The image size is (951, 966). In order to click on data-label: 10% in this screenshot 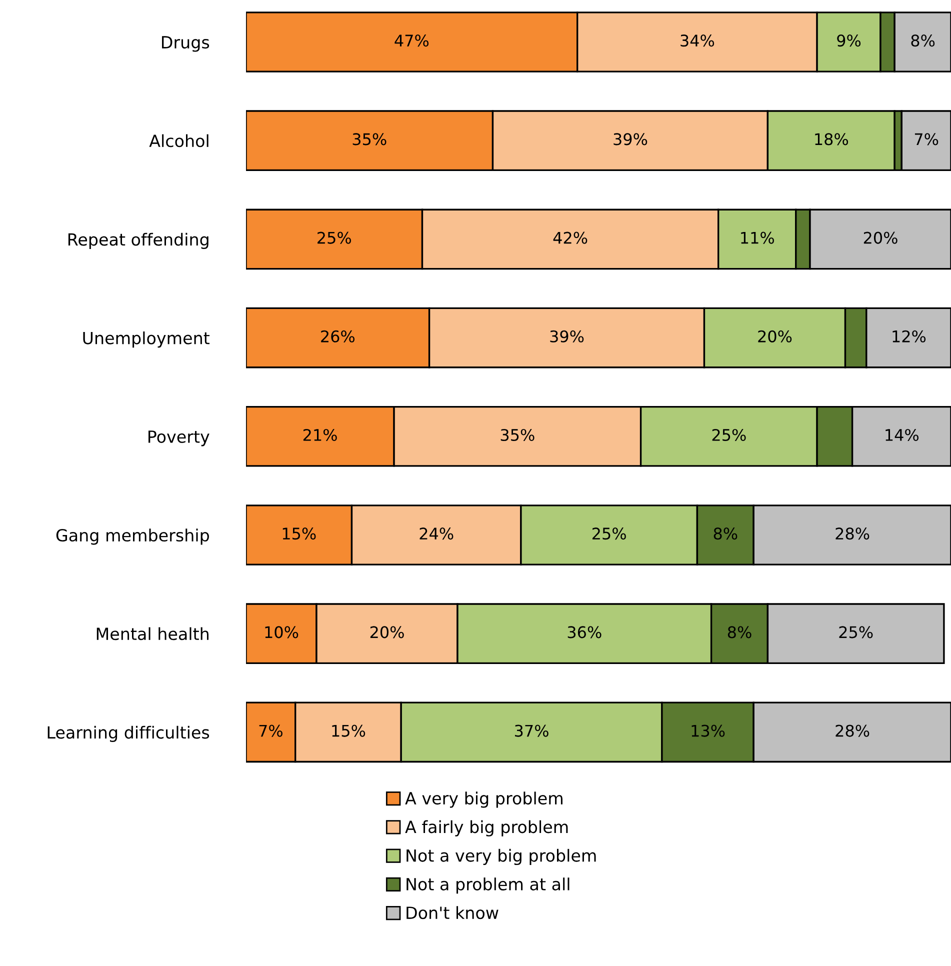, I will do `click(281, 632)`.